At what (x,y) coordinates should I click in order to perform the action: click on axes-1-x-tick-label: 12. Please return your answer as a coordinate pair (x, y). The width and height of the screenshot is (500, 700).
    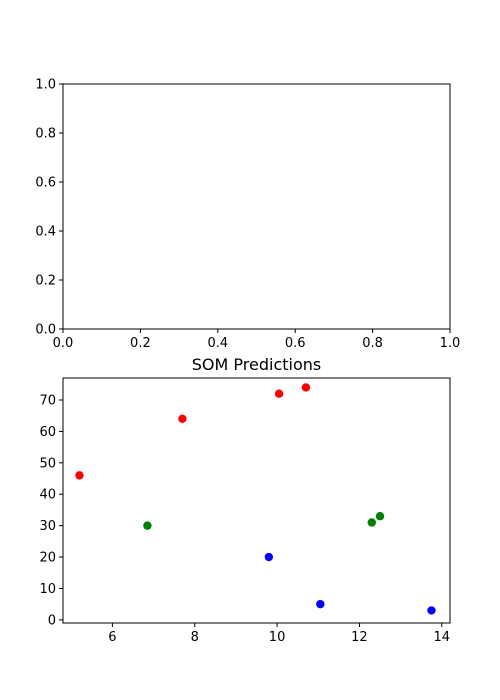
    Looking at the image, I should click on (359, 637).